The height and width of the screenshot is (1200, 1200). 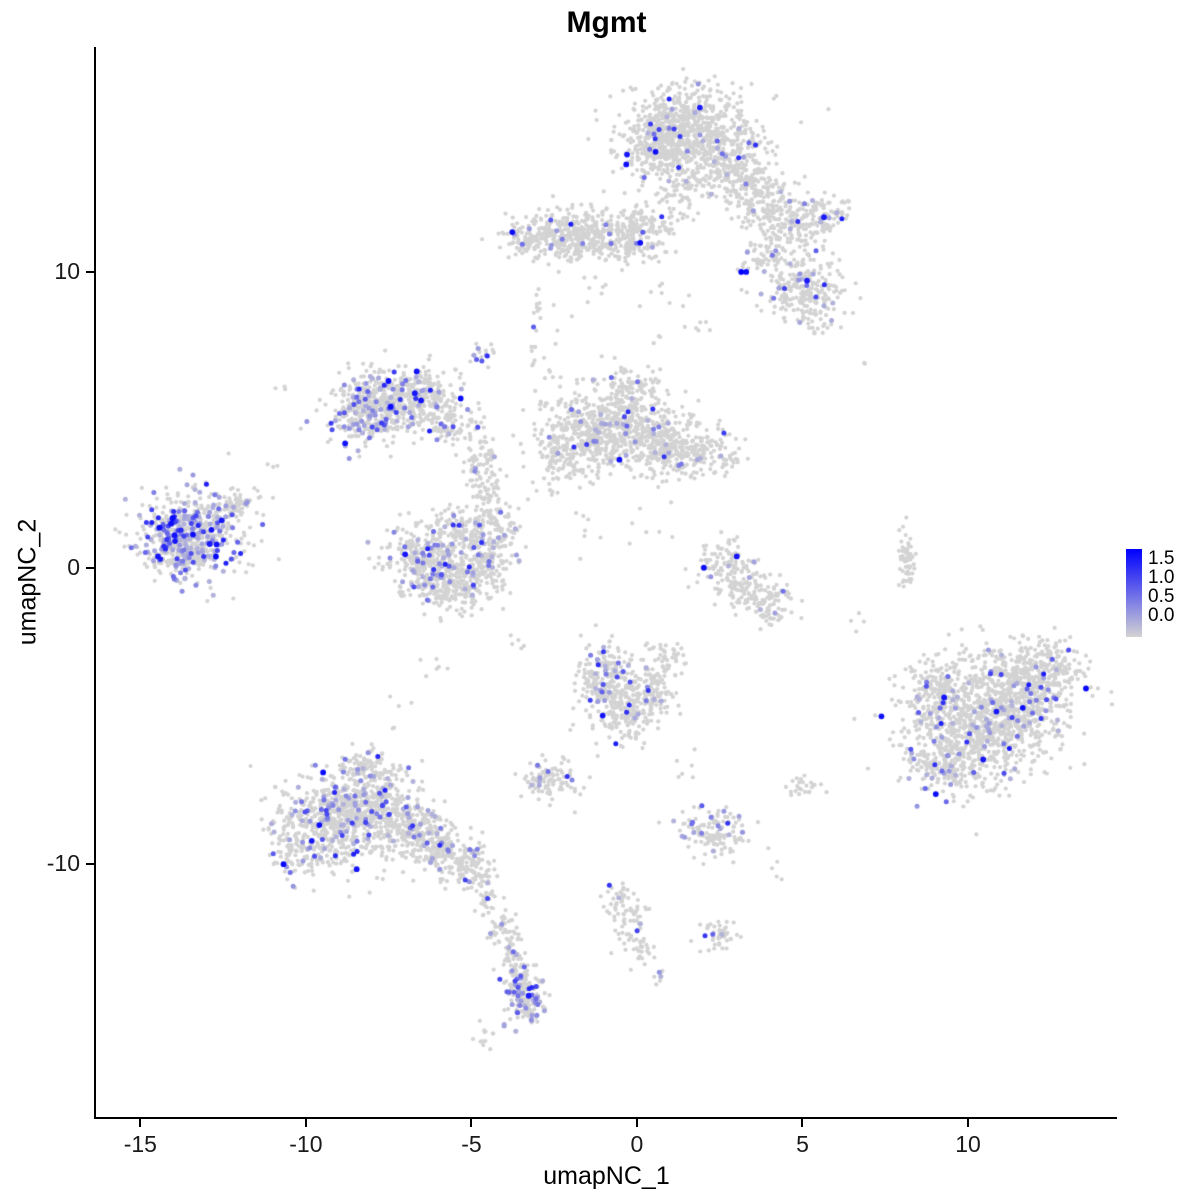 What do you see at coordinates (968, 1144) in the screenshot?
I see `x-tick-label: 10` at bounding box center [968, 1144].